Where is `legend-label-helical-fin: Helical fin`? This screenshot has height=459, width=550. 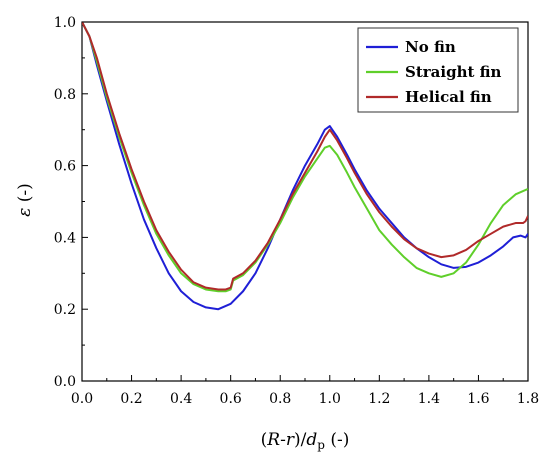
legend-label-helical-fin: Helical fin is located at coordinates (448, 97).